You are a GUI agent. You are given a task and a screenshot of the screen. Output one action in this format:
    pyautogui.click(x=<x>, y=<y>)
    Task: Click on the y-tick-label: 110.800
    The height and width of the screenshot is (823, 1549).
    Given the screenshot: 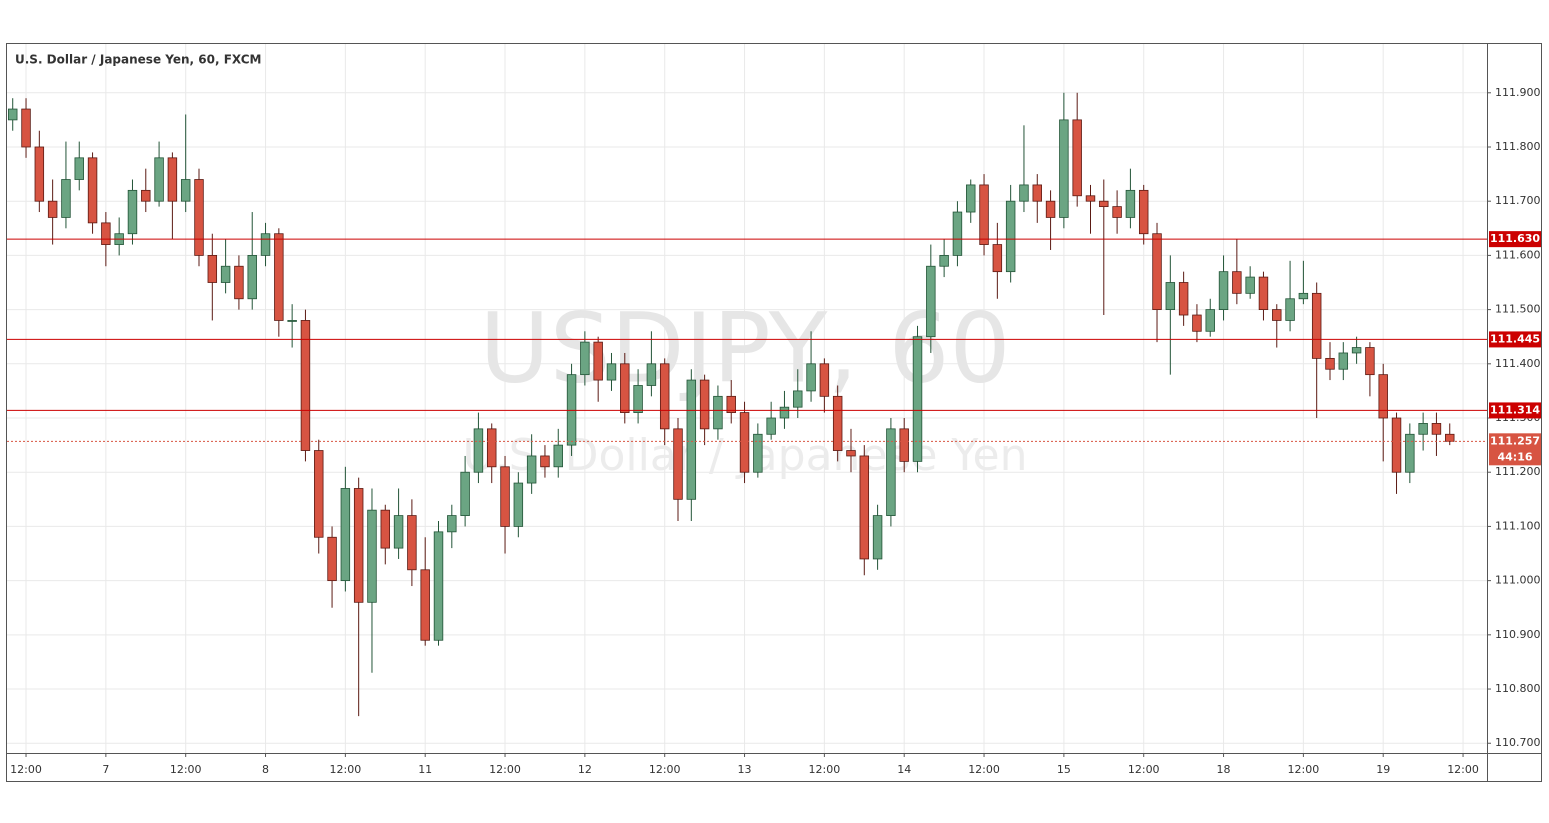 What is the action you would take?
    pyautogui.click(x=1518, y=688)
    